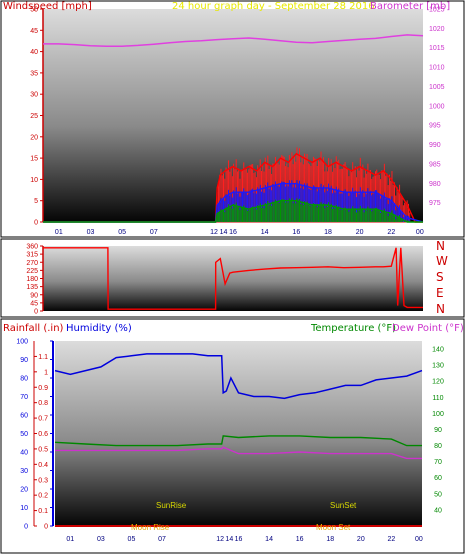 The width and height of the screenshot is (466, 555). I want to click on dew-point-label: Dew Point (°F), so click(428, 328).